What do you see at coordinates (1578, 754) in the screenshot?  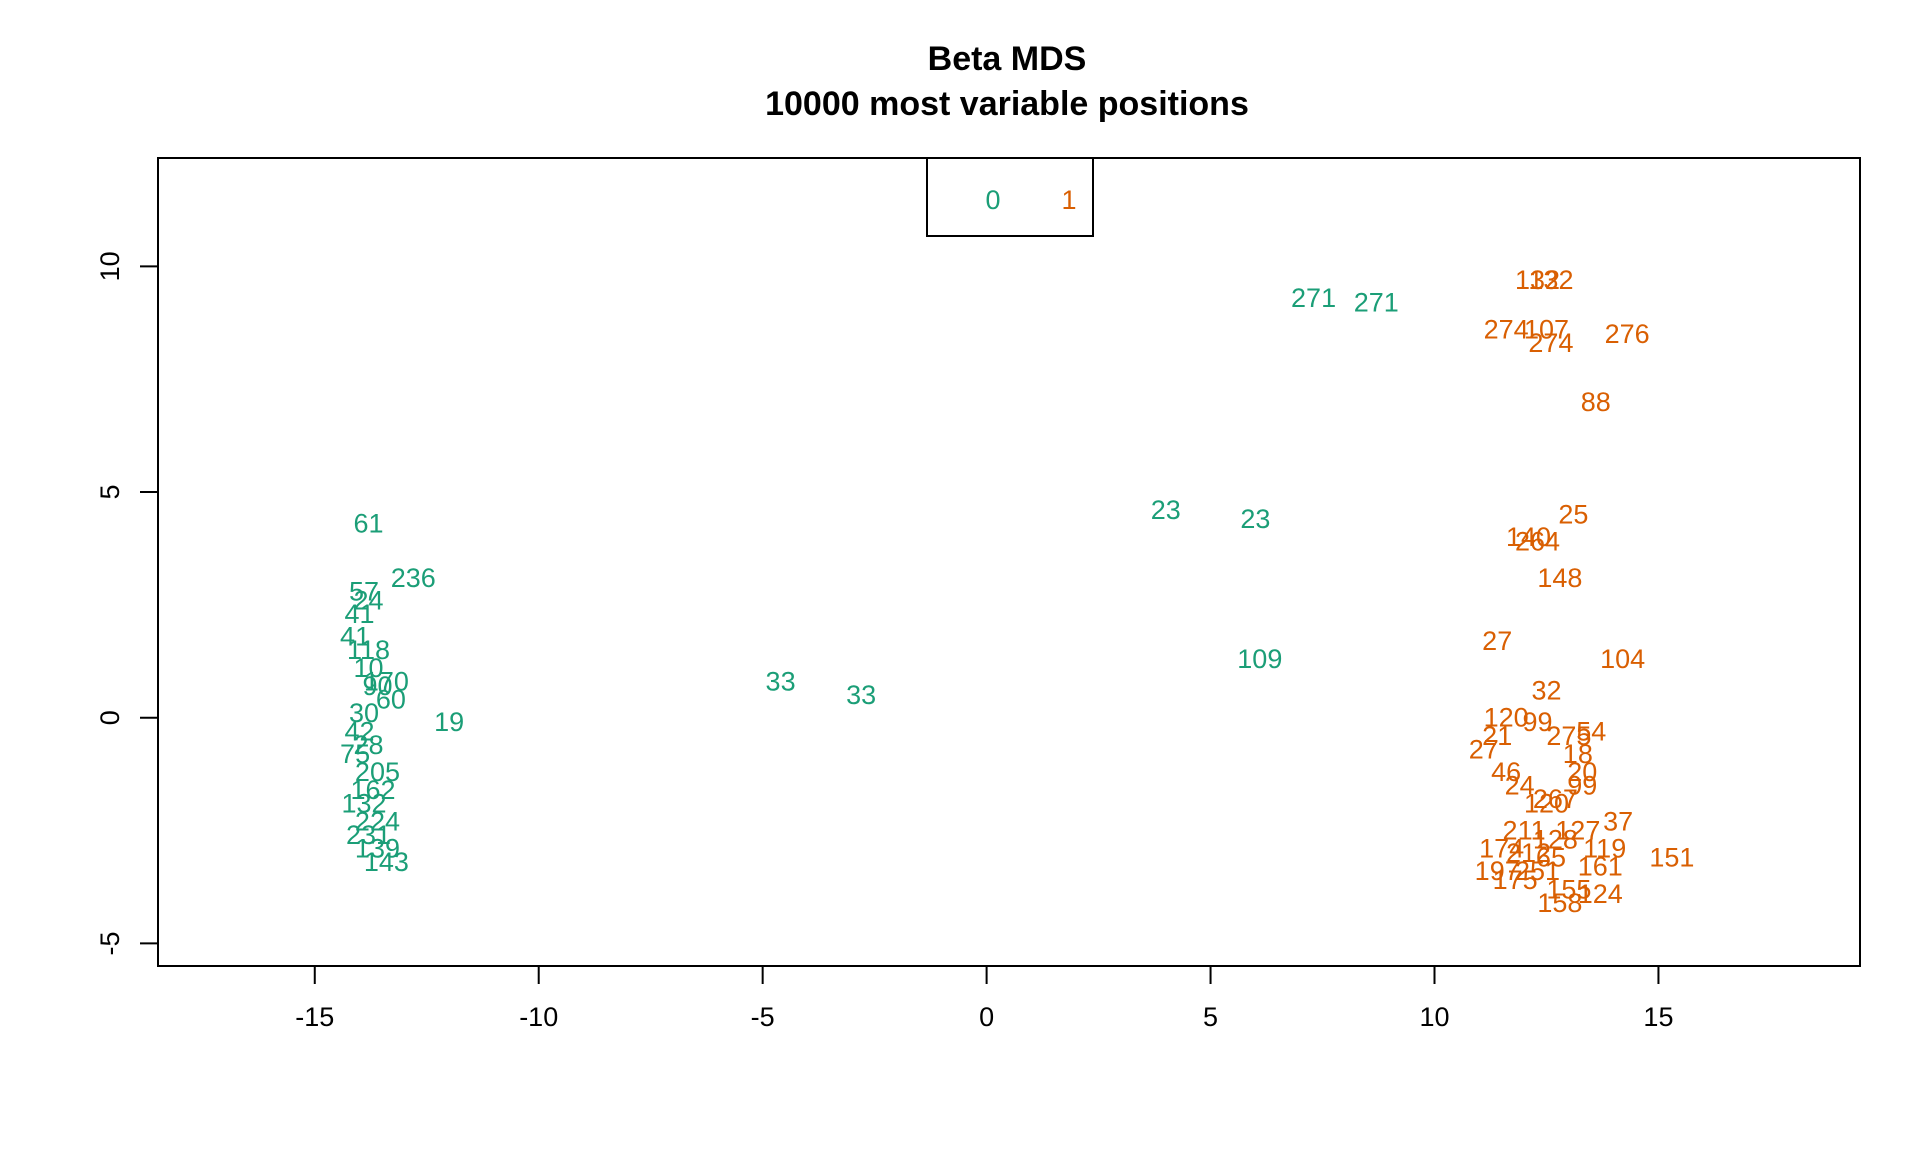 I see `data-point-label: 18` at bounding box center [1578, 754].